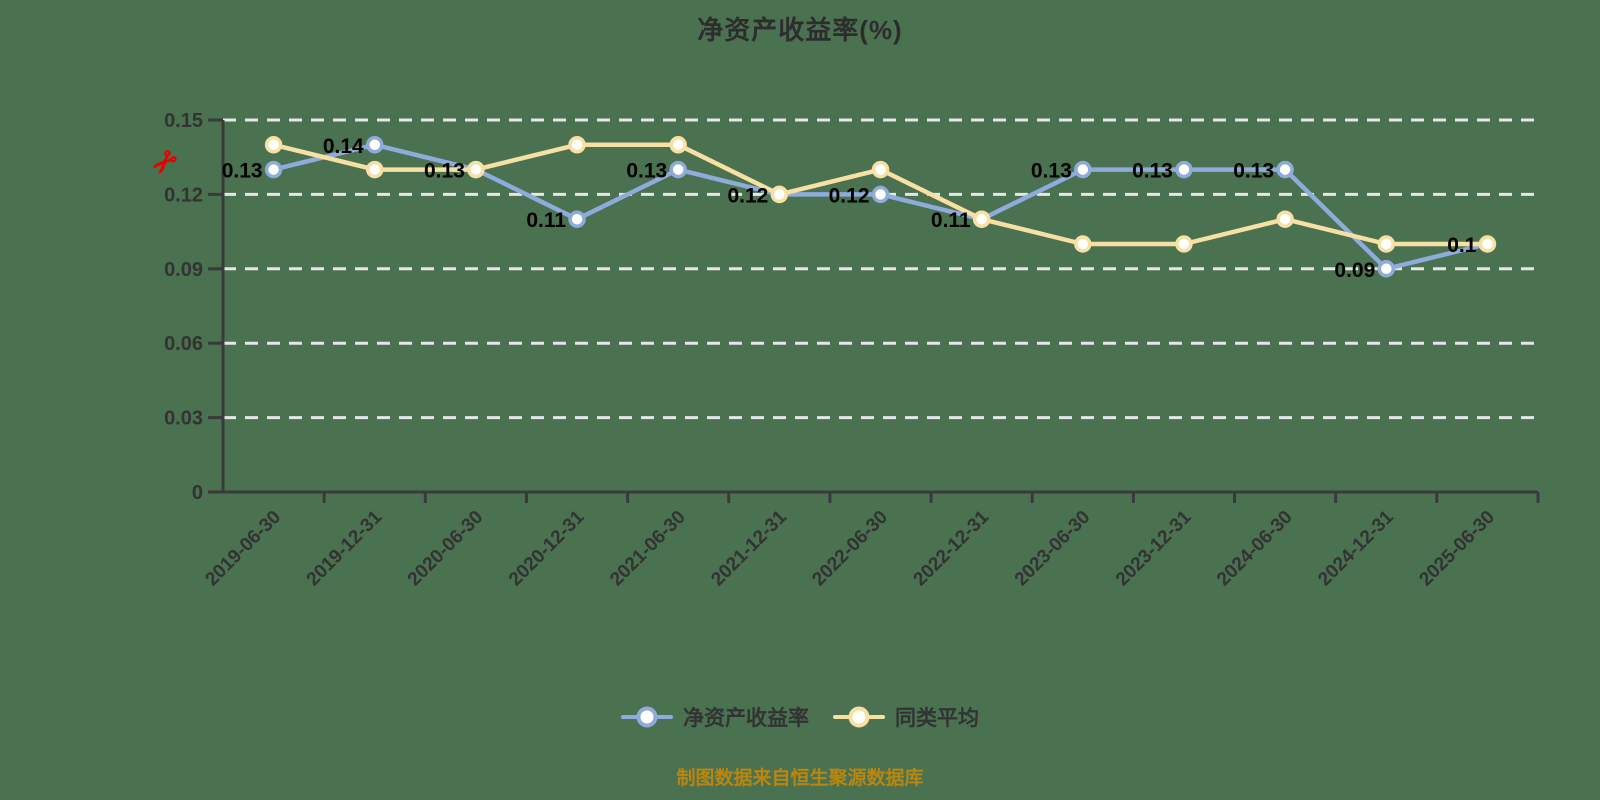 The image size is (1600, 800). What do you see at coordinates (345, 548) in the screenshot?
I see `x-axis-tick-label: 2019-12-31` at bounding box center [345, 548].